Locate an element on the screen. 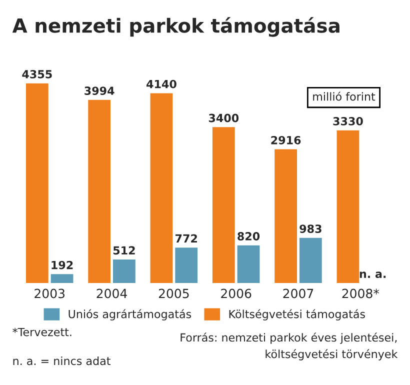 This screenshot has width=410, height=385. annotation: millió forint is located at coordinates (344, 96).